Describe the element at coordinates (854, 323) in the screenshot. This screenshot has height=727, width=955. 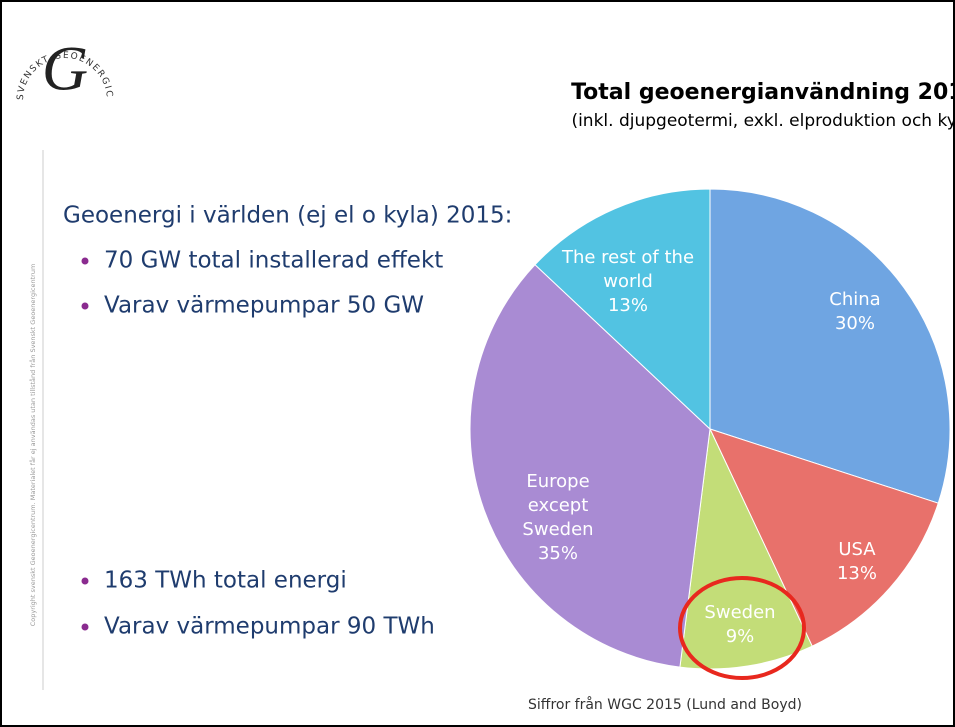
I see `value-label: 30%` at that location.